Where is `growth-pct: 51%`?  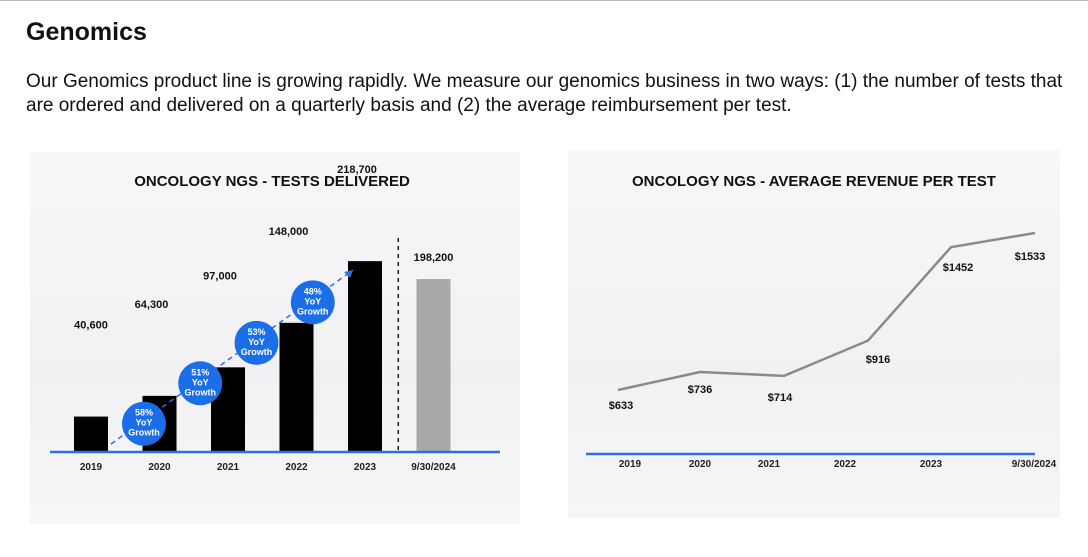 growth-pct: 51% is located at coordinates (200, 372).